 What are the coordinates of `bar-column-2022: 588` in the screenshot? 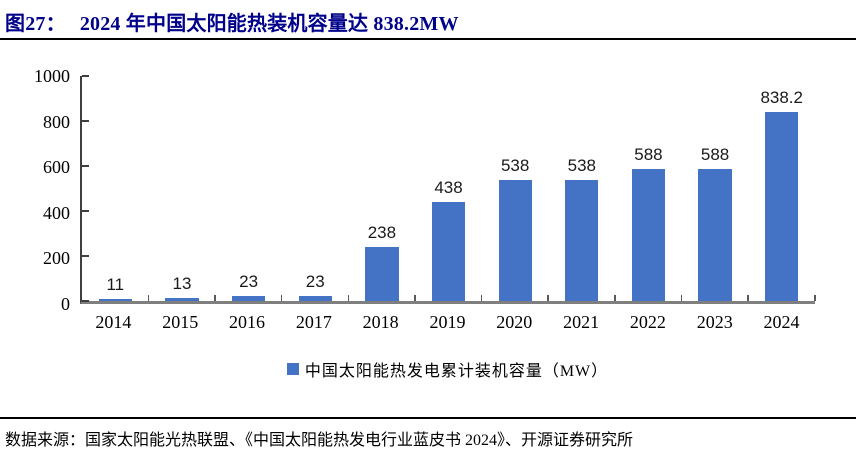 It's located at (648, 188).